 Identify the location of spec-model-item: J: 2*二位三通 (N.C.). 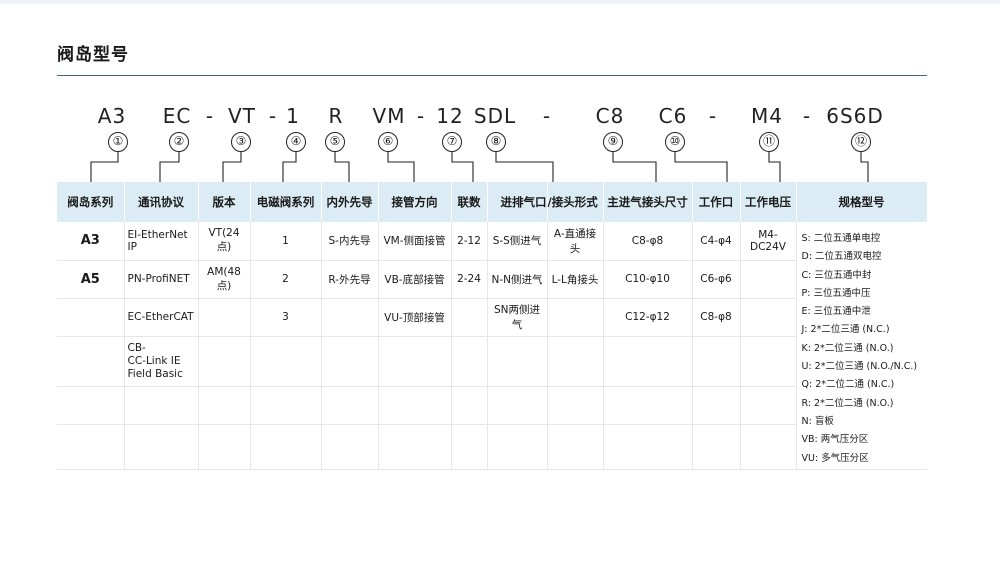
(845, 330).